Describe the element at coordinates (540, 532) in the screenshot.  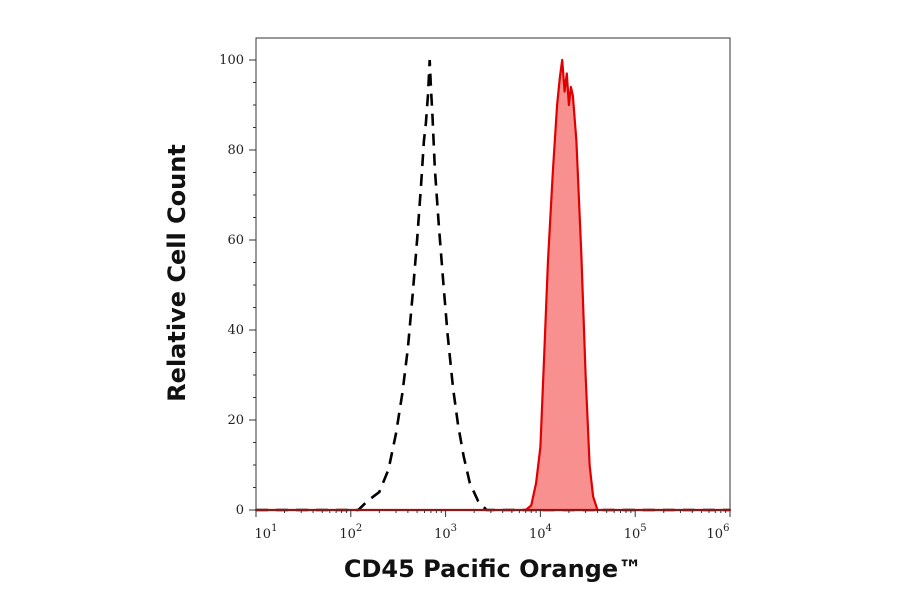
I see `x-tick-label: 10⁴` at that location.